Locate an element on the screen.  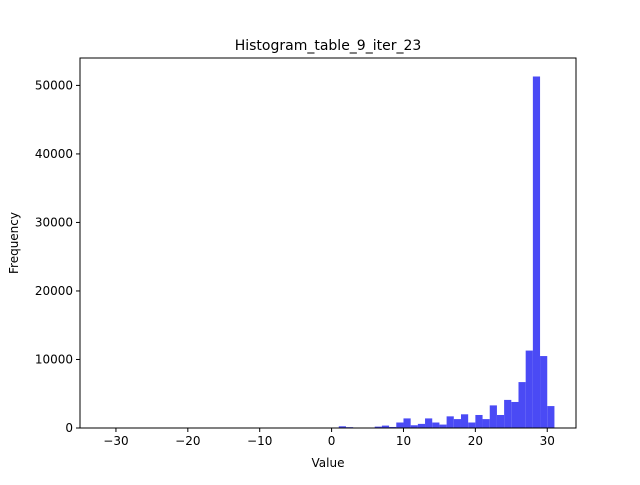
y-tick-label: 10000 is located at coordinates (54, 359).